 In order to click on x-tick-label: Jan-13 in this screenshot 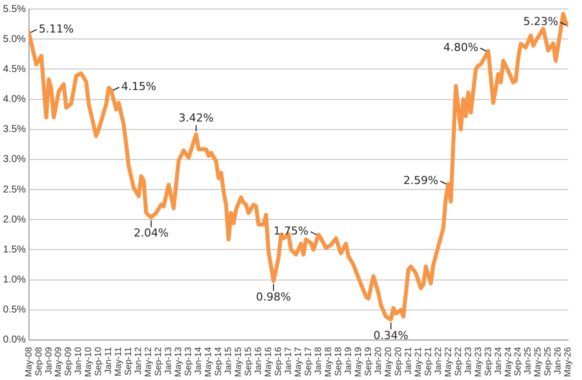, I will do `click(168, 360)`.